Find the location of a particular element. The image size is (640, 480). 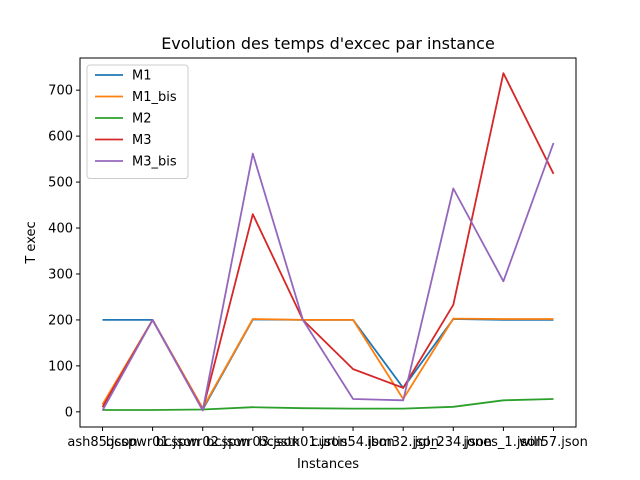

y-tick-label: 500 is located at coordinates (60, 183).